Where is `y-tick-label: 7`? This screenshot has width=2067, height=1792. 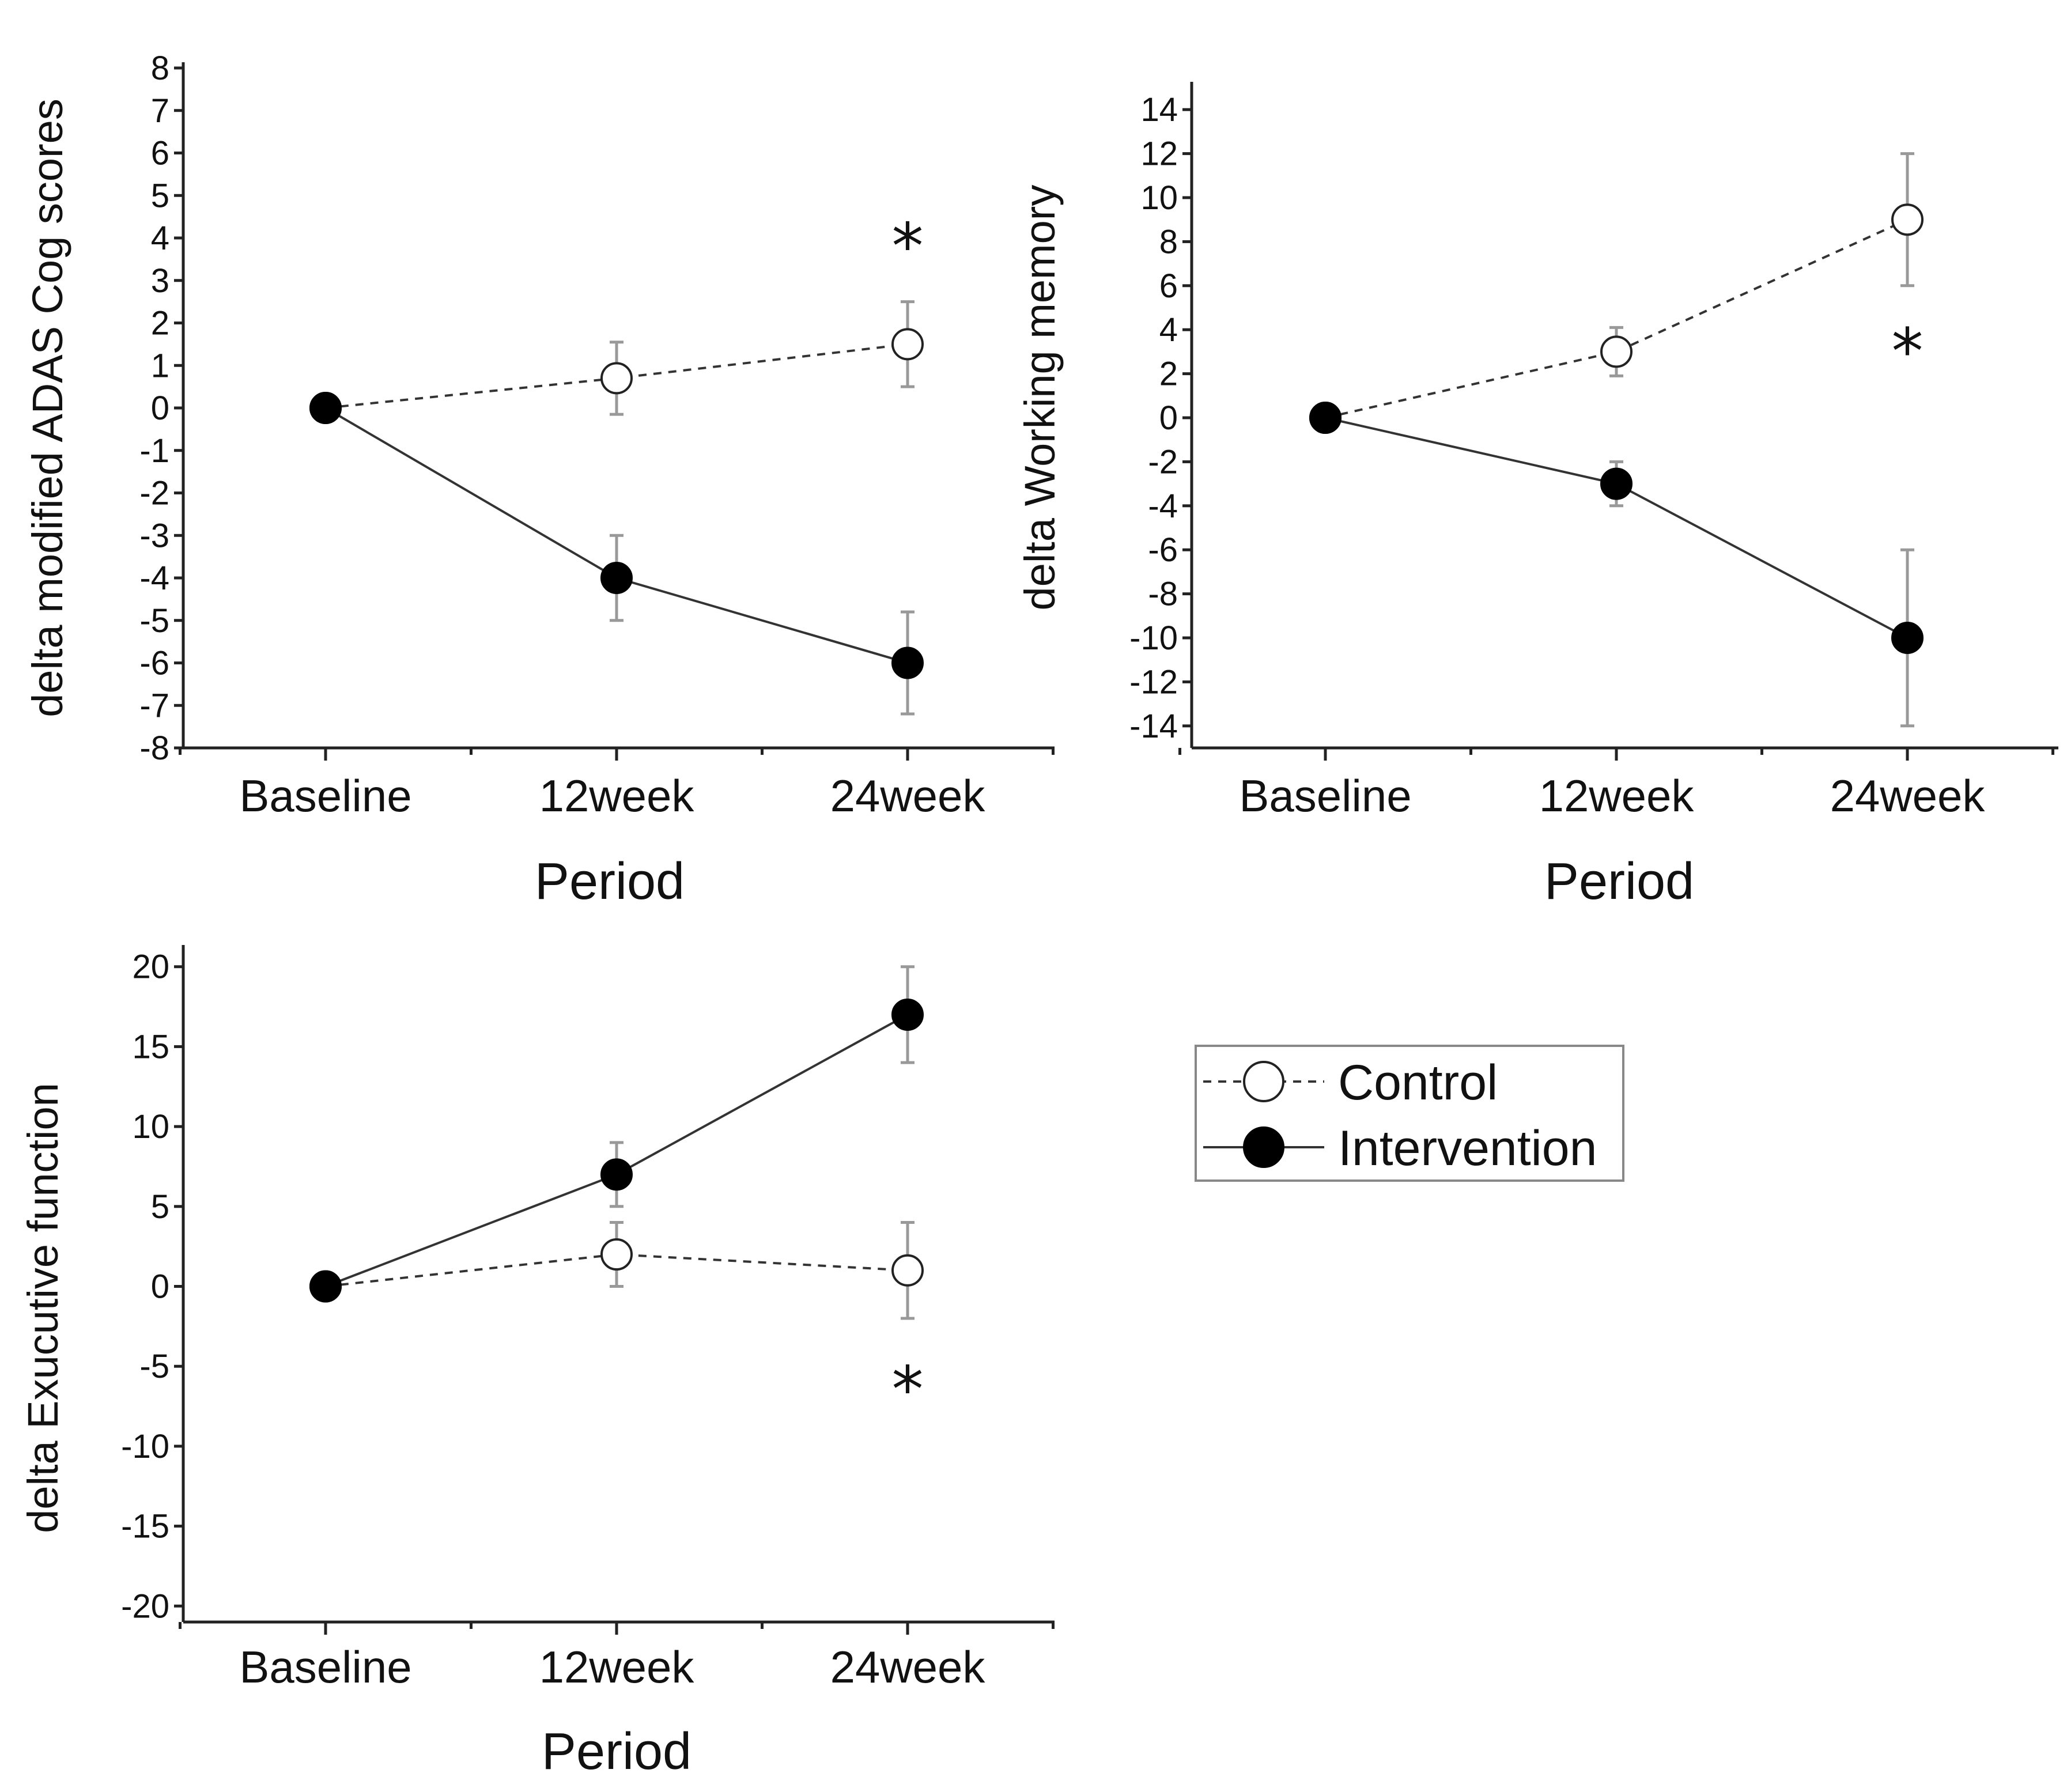 y-tick-label: 7 is located at coordinates (160, 111).